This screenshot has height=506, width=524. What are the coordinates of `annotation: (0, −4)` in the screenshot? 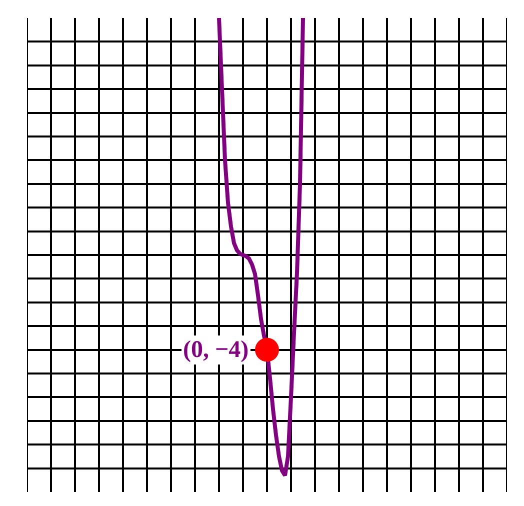 It's located at (216, 350).